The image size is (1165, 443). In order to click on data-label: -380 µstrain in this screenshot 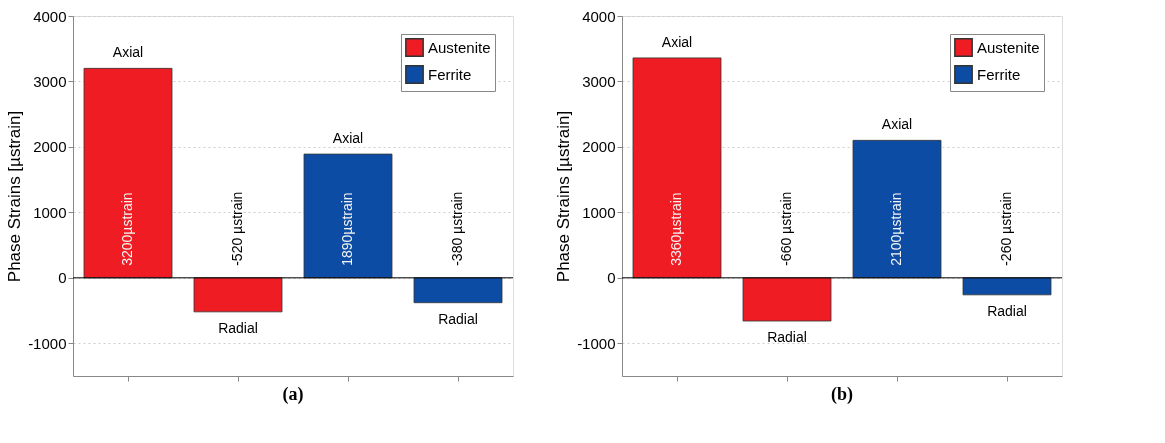, I will do `click(457, 228)`.